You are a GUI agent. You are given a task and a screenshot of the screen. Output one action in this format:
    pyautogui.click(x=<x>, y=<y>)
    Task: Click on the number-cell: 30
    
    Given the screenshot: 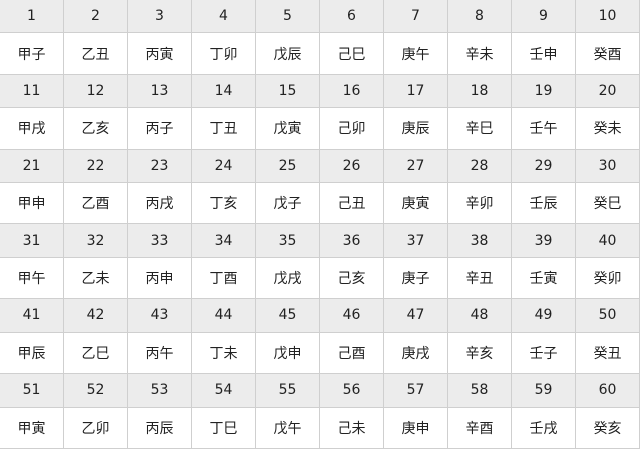 What is the action you would take?
    pyautogui.click(x=607, y=166)
    